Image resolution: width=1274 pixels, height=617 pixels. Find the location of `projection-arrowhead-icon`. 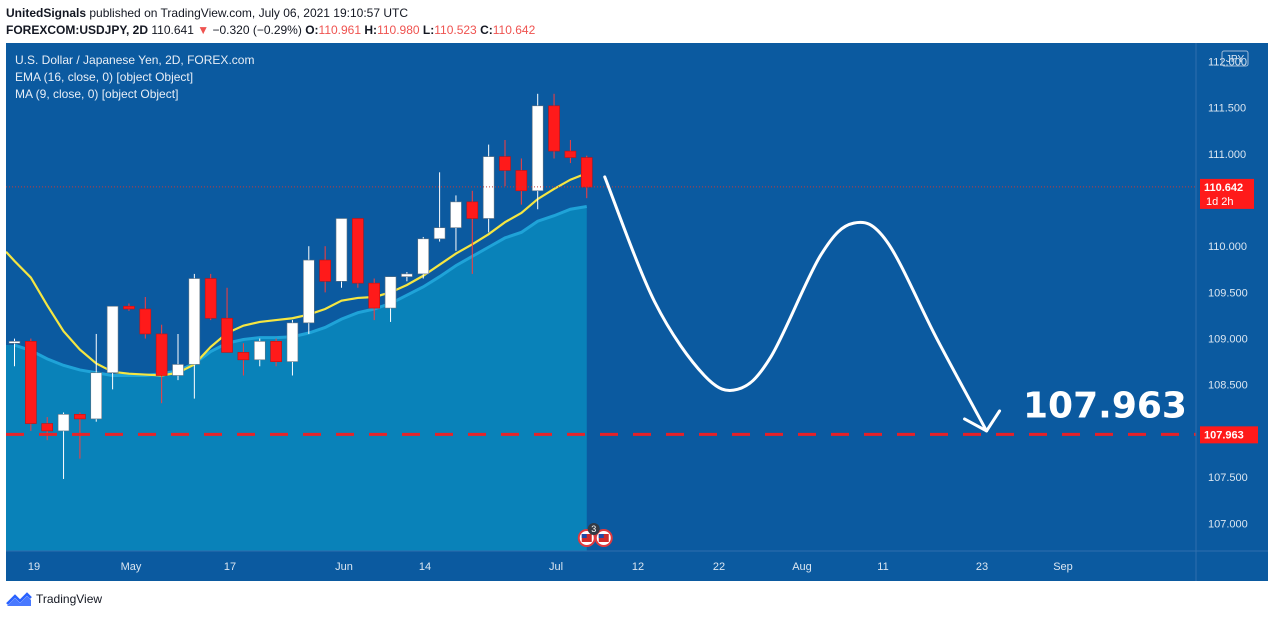

projection-arrowhead-icon is located at coordinates (982, 421).